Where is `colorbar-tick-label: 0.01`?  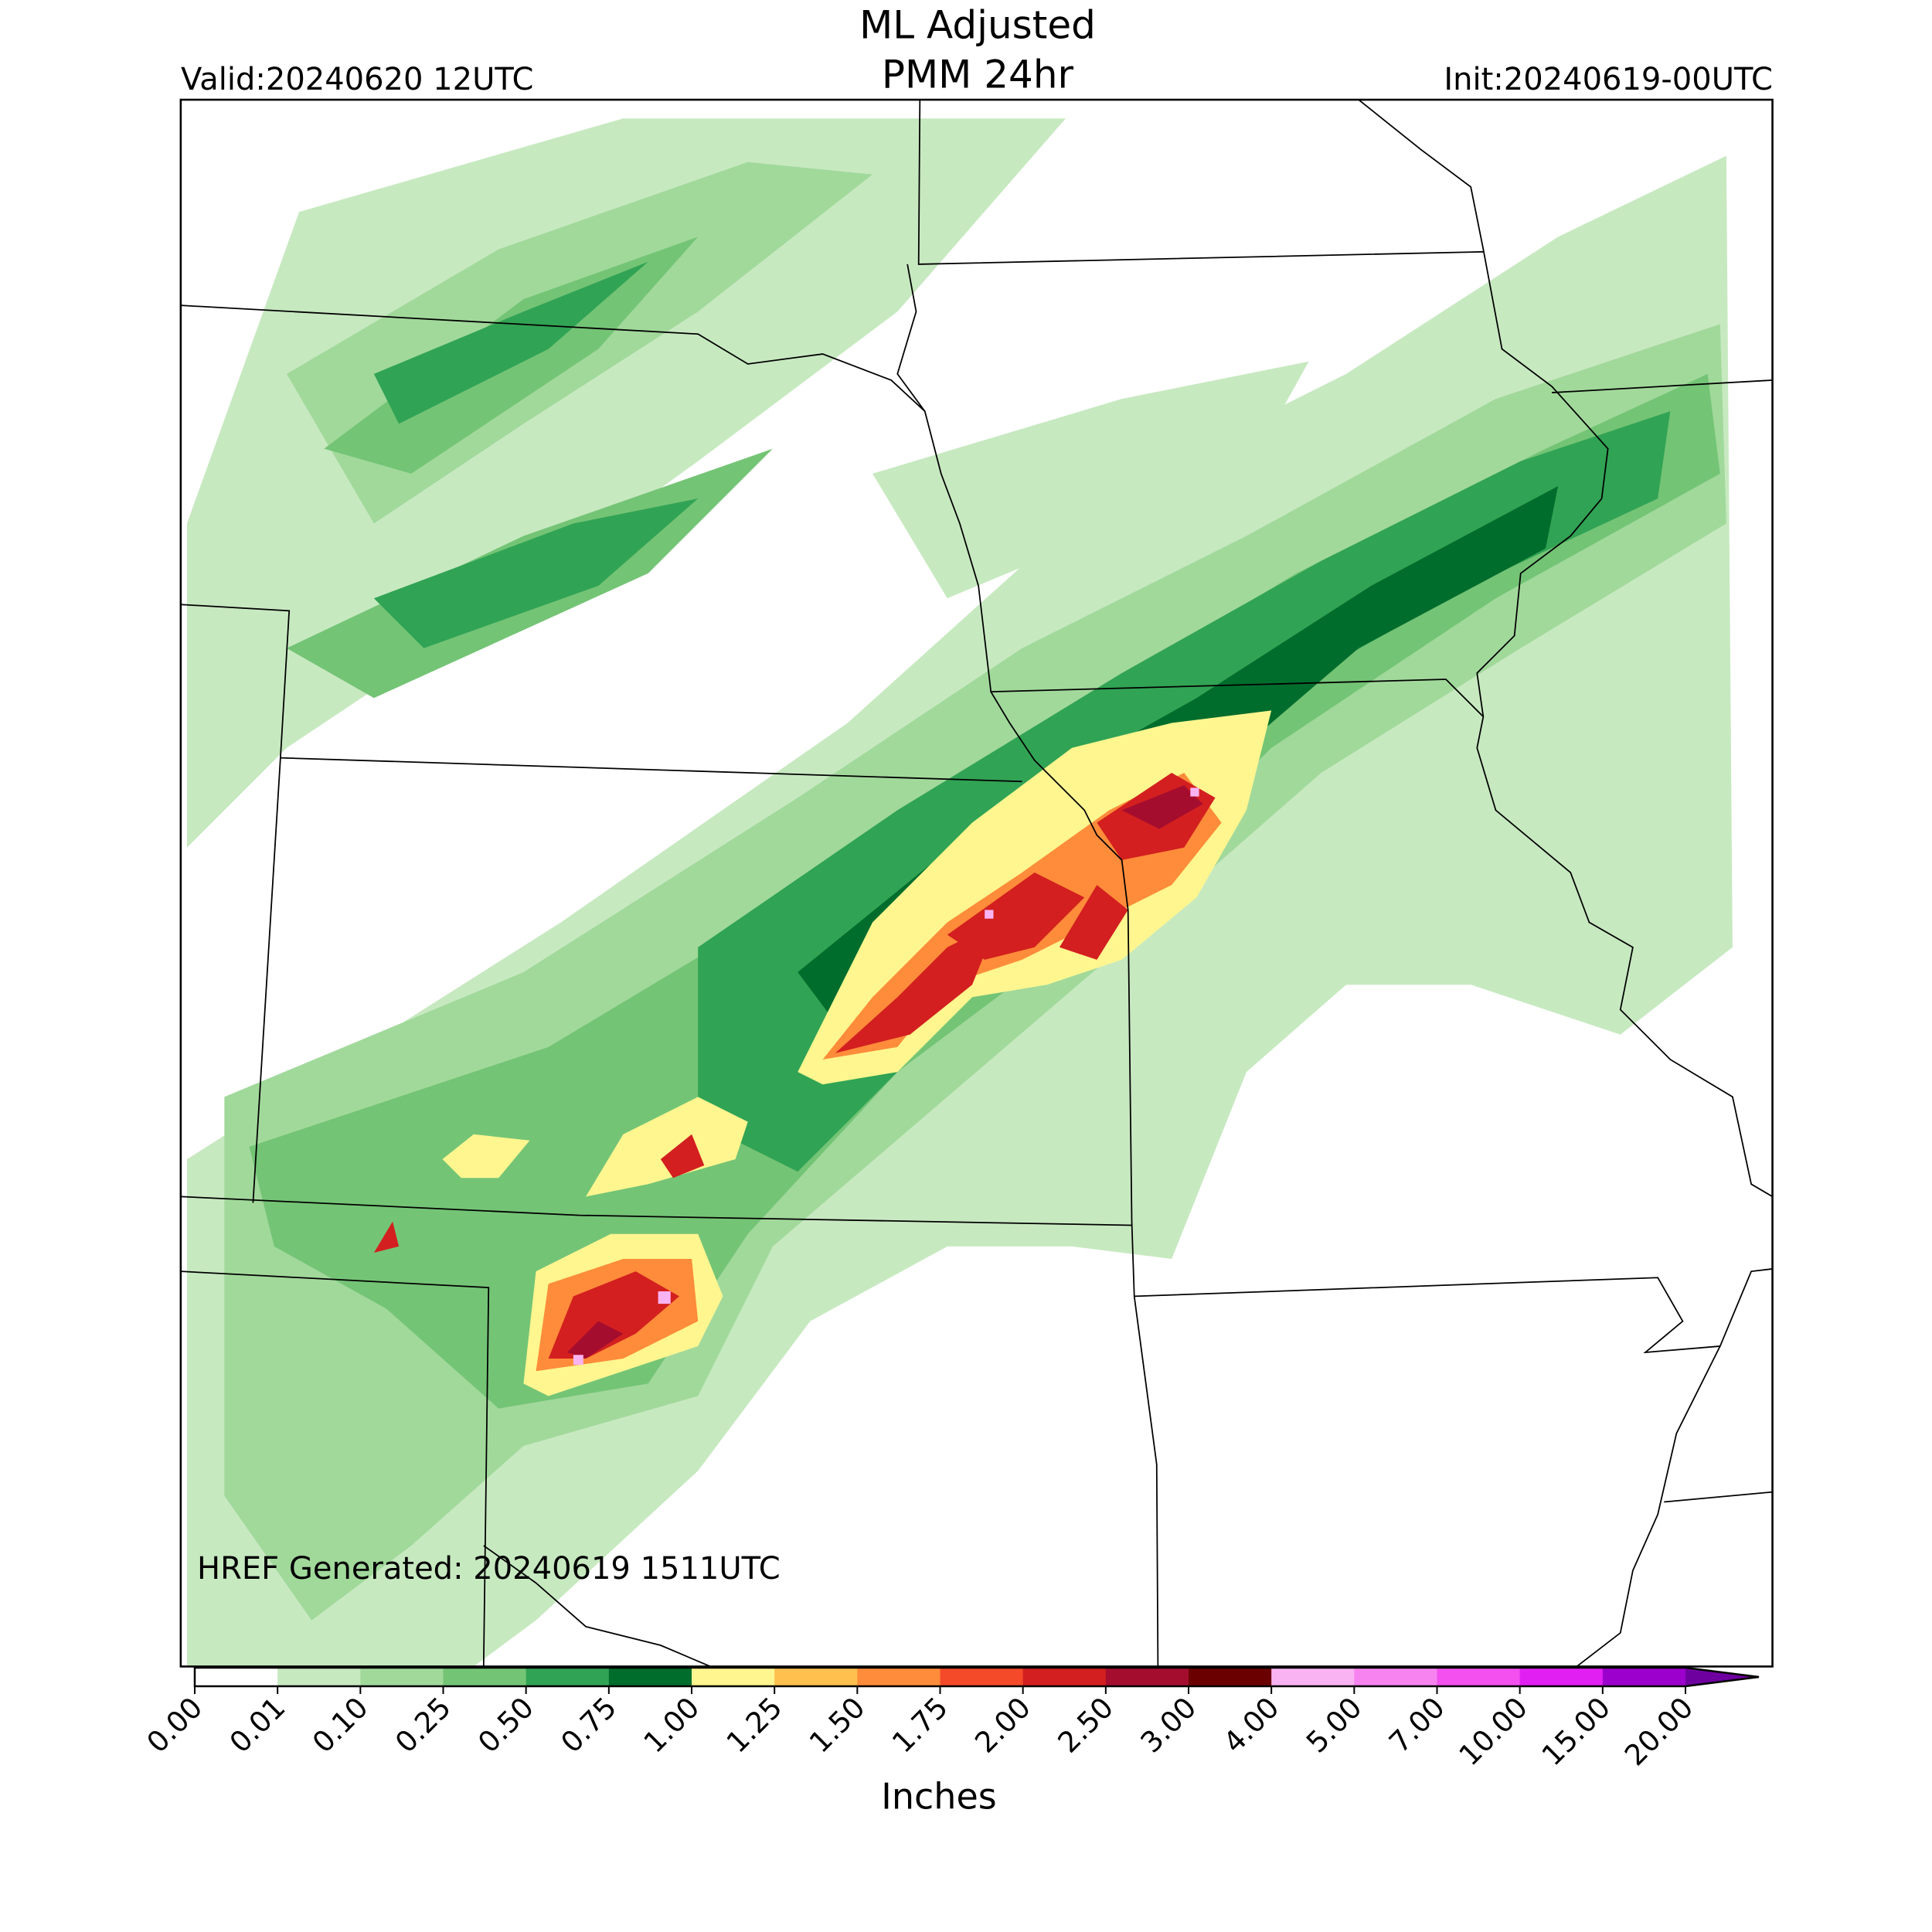 colorbar-tick-label: 0.01 is located at coordinates (257, 1726).